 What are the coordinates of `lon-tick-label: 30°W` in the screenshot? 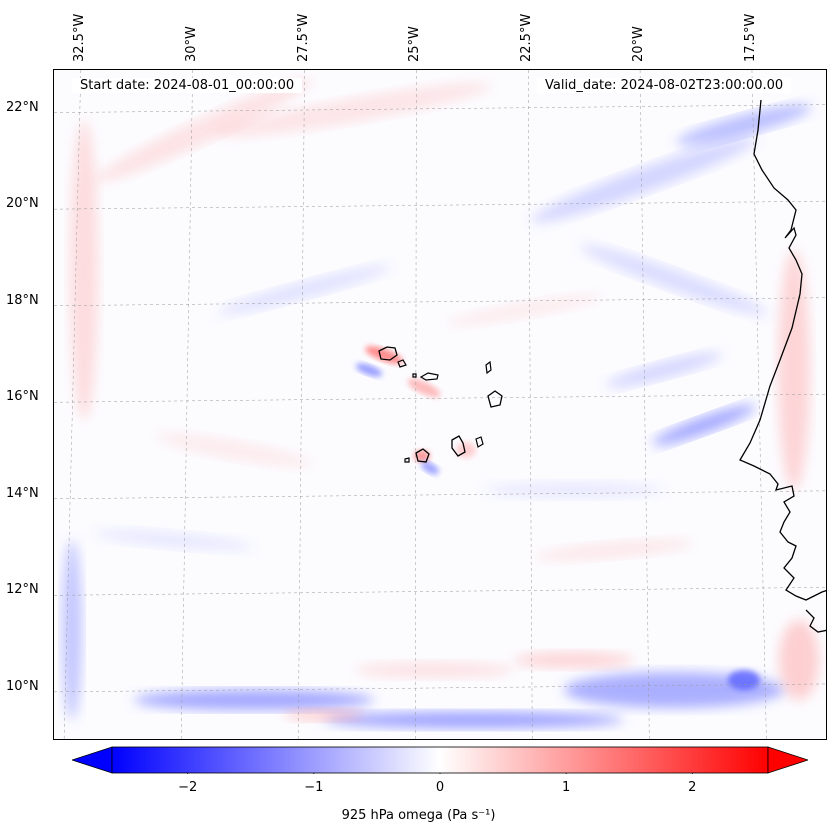 It's located at (191, 44).